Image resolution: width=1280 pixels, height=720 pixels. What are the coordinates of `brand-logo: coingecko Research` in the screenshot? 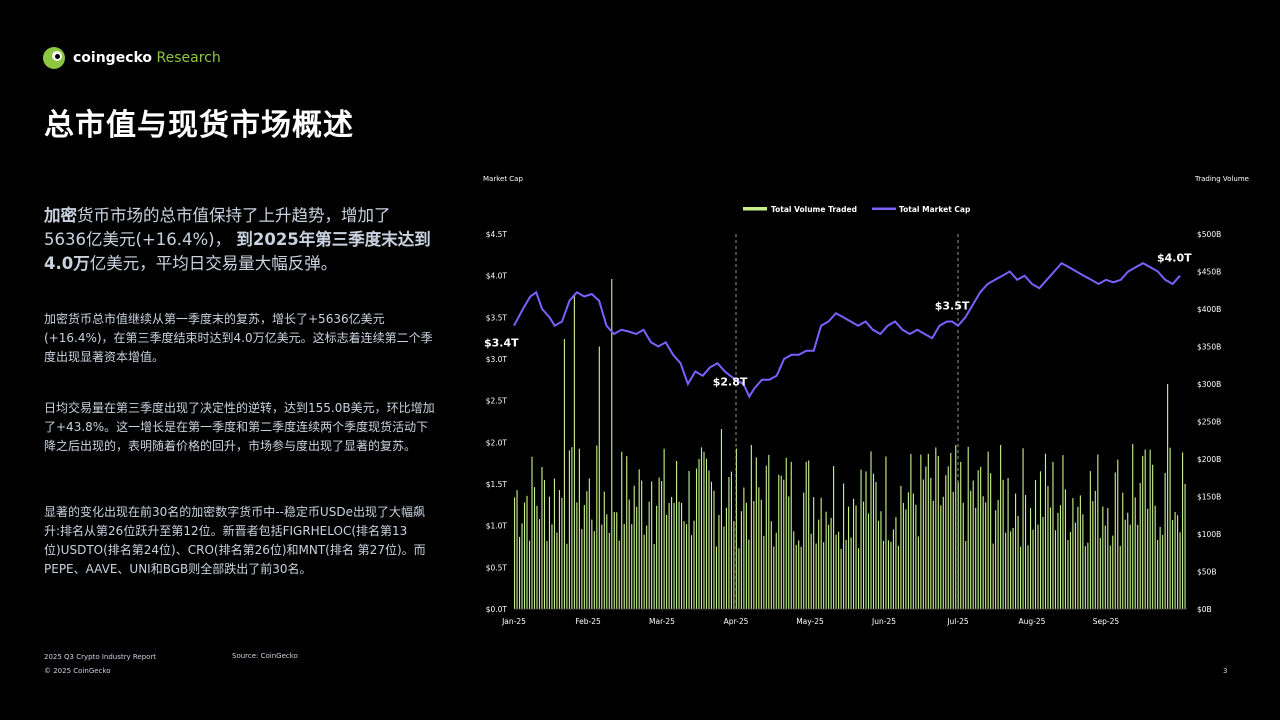 It's located at (132, 58).